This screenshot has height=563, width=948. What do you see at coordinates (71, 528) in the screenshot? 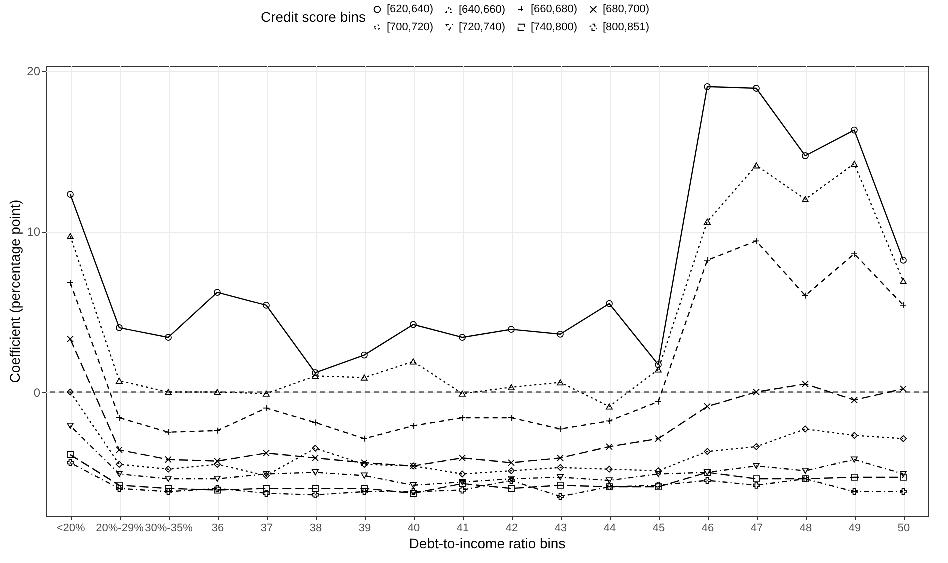
I see `x-tick-label: <20%` at bounding box center [71, 528].